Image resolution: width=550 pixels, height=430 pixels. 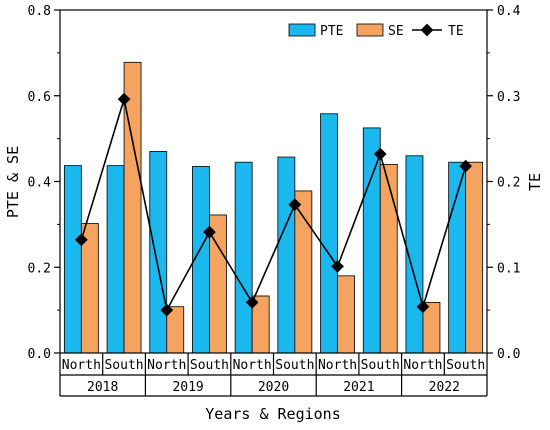 I want to click on x-year-label: 2020, so click(x=273, y=387).